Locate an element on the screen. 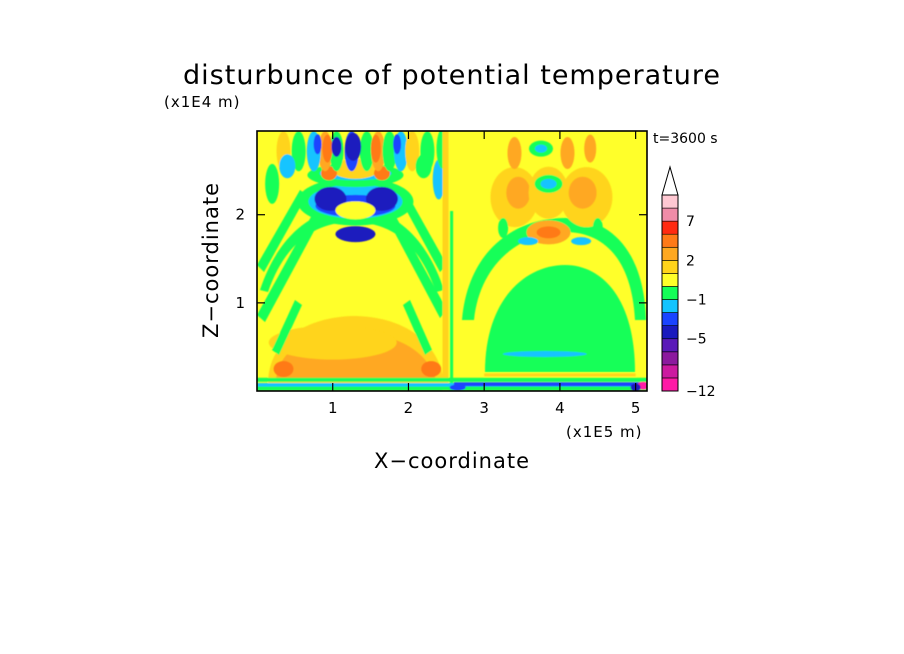  contour-strip is located at coordinates (452, 301).